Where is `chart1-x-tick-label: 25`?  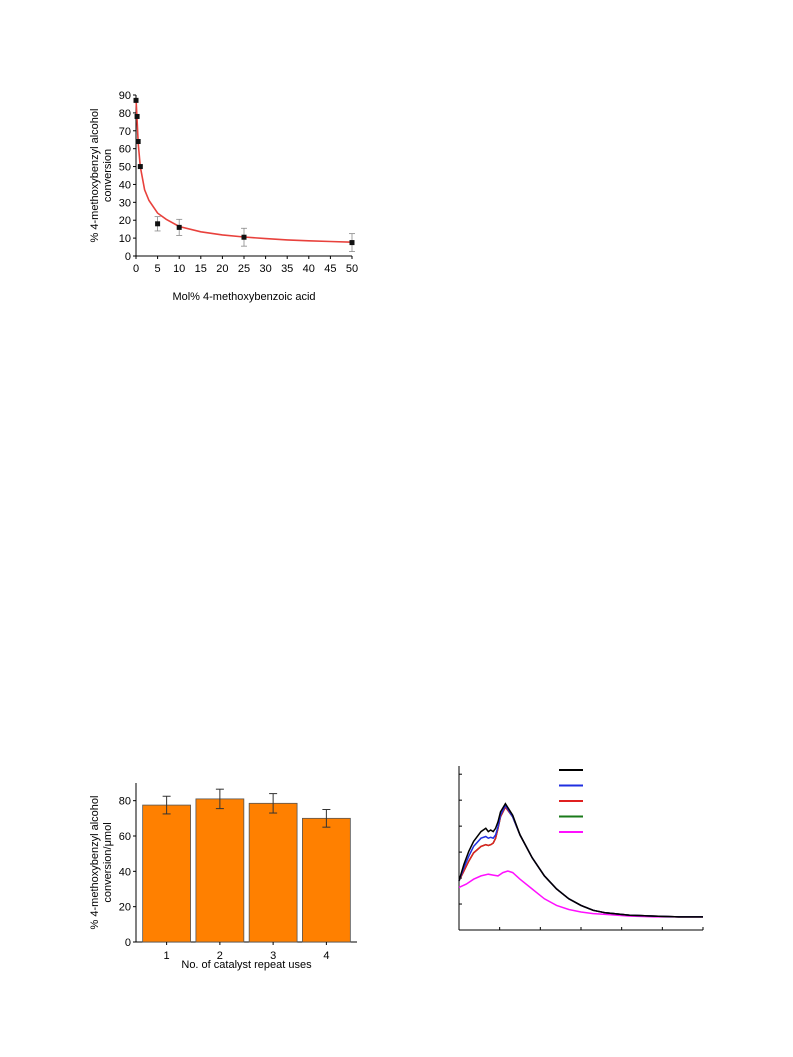
chart1-x-tick-label: 25 is located at coordinates (244, 269).